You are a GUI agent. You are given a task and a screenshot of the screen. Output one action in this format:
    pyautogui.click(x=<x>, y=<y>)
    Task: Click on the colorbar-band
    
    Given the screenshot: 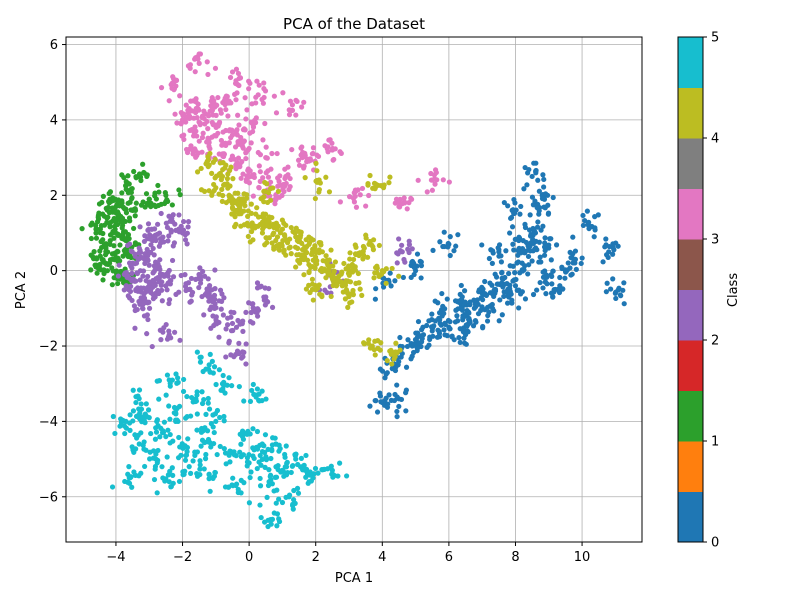 What is the action you would take?
    pyautogui.click(x=690, y=416)
    